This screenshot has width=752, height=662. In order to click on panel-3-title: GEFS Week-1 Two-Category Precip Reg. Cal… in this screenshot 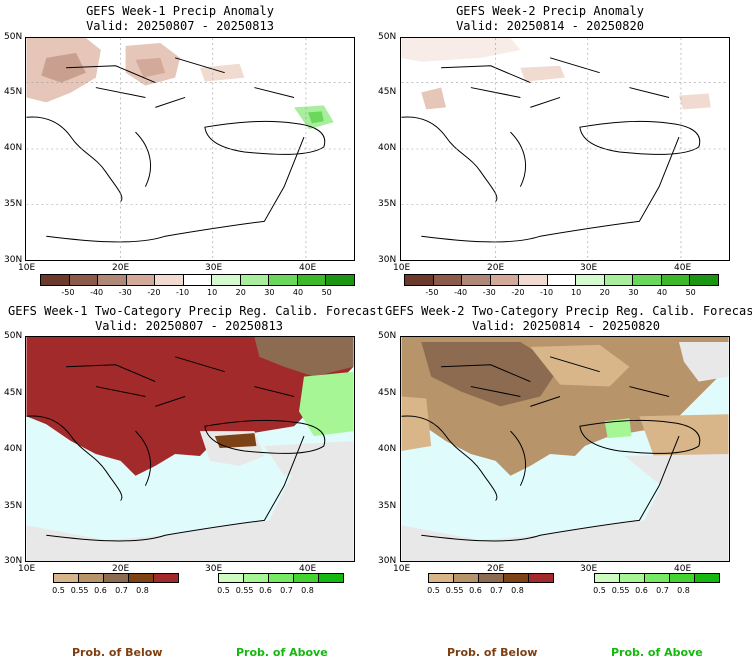, I will do `click(196, 311)`.